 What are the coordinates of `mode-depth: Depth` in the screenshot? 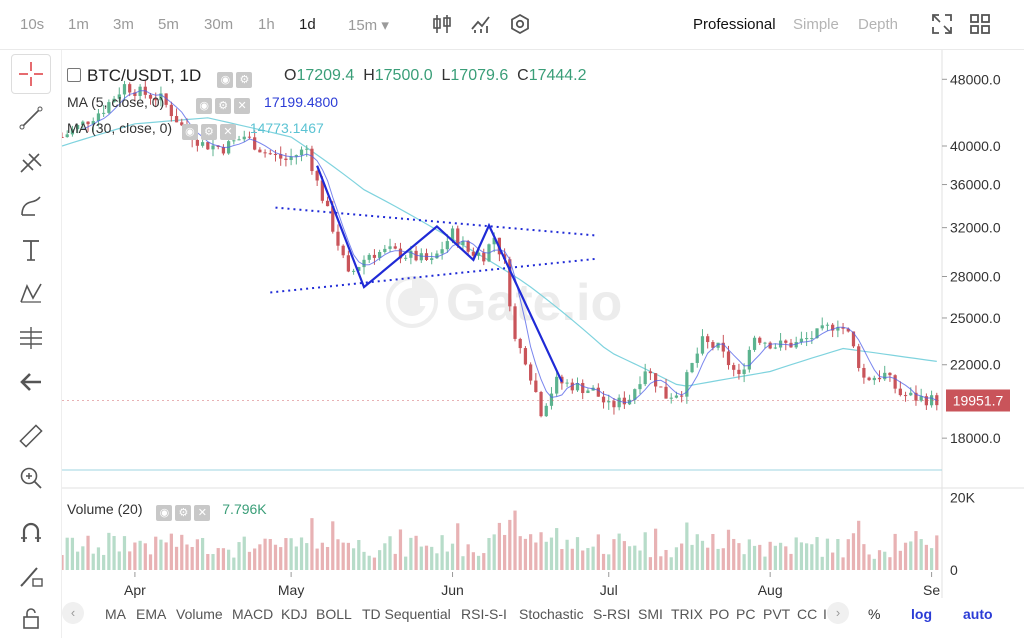 It's located at (878, 24).